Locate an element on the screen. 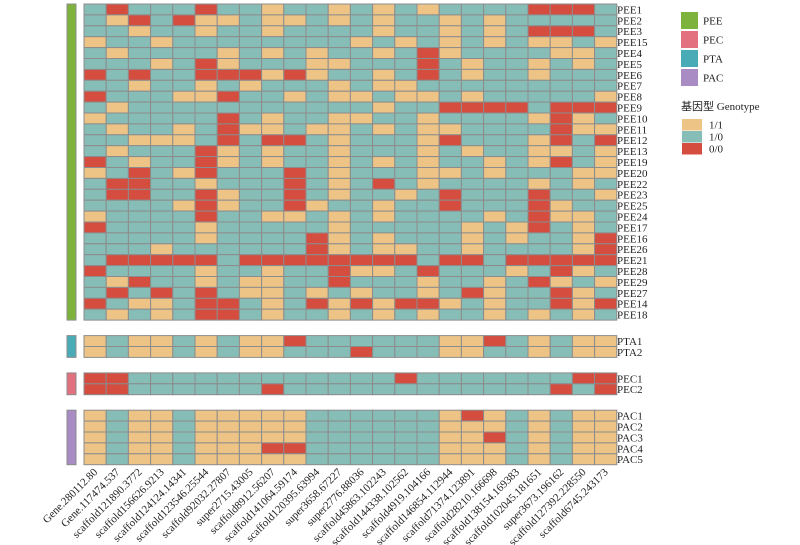  row-label: PTA1 is located at coordinates (629, 342).